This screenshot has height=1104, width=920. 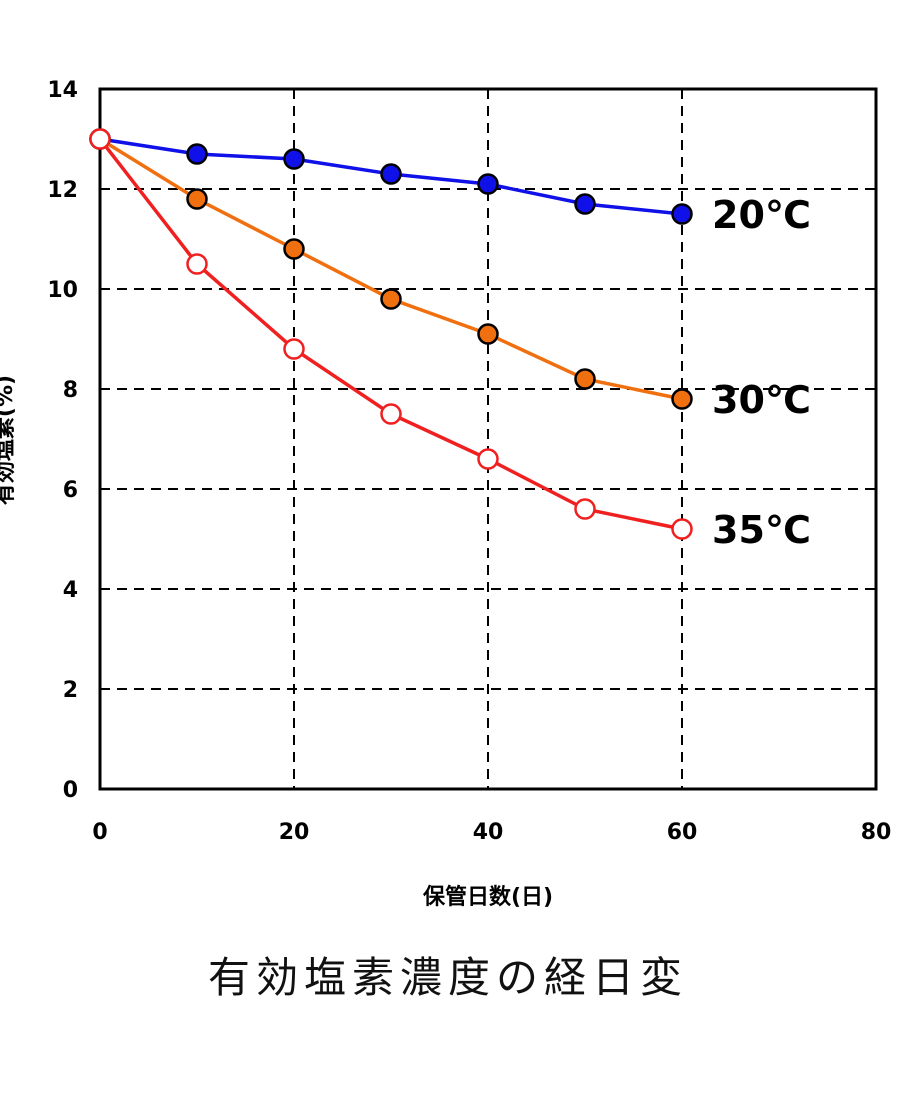 I want to click on x-tick-labels: 0 20 40 60 80, so click(x=491, y=832).